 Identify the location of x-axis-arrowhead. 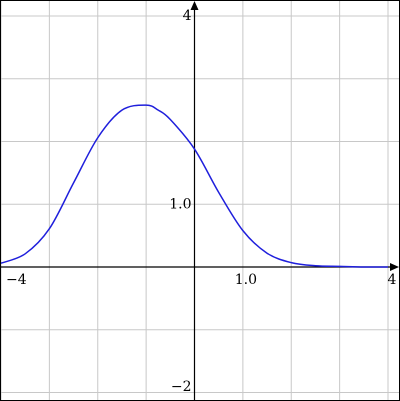
(394, 267).